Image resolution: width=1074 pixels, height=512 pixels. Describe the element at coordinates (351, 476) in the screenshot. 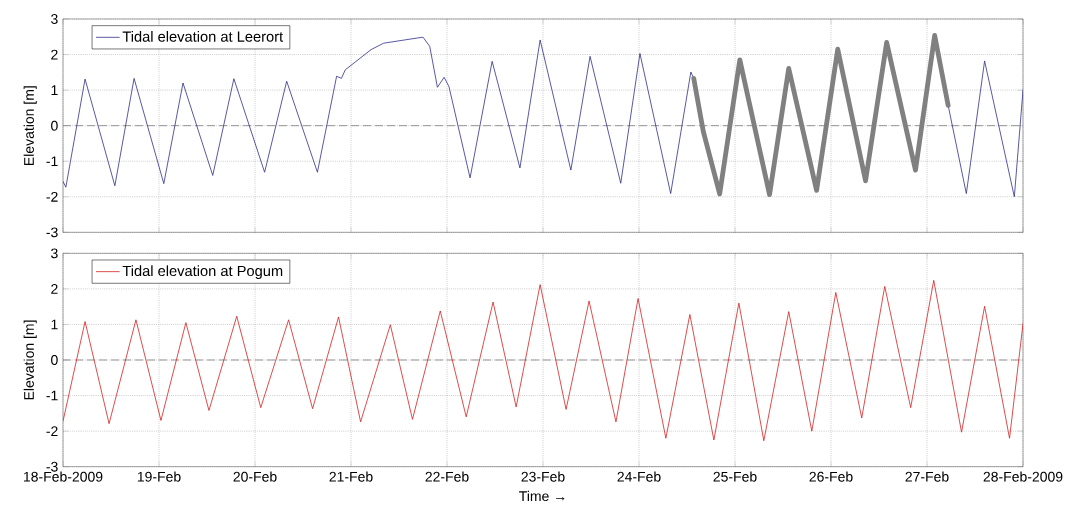

I see `x-tick-label: 21-Feb` at that location.